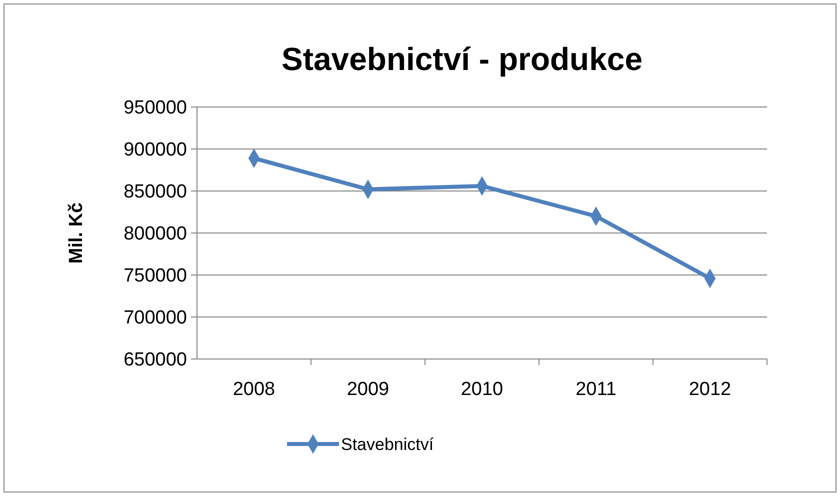  I want to click on y-tick-label: 850000, so click(155, 192).